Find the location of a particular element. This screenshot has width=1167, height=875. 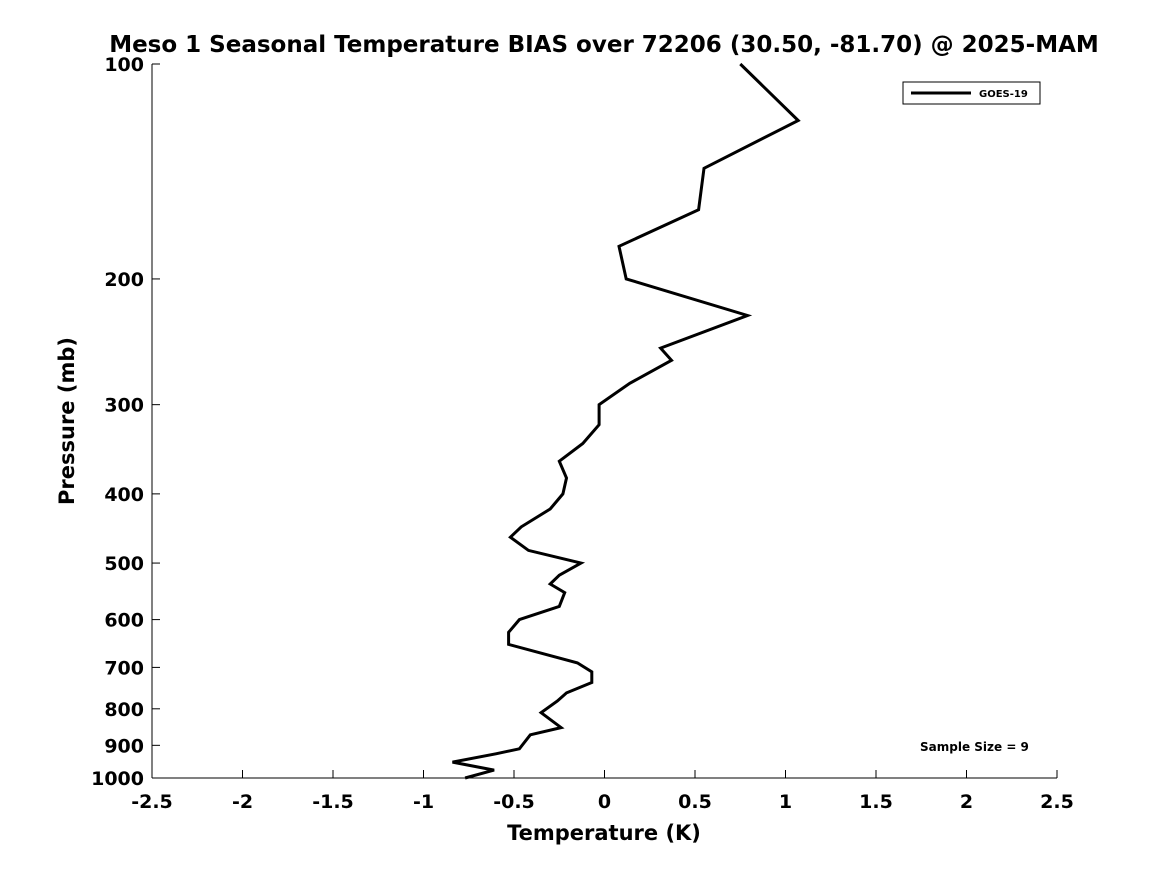

x-tick-label: 1 is located at coordinates (785, 802).